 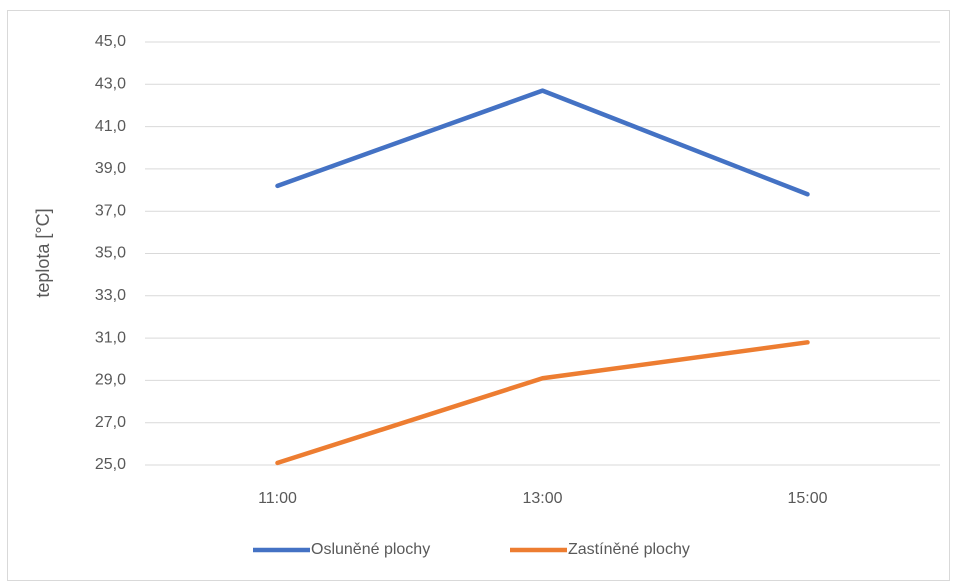 I want to click on y-tick-label: 41,0, so click(x=110, y=126).